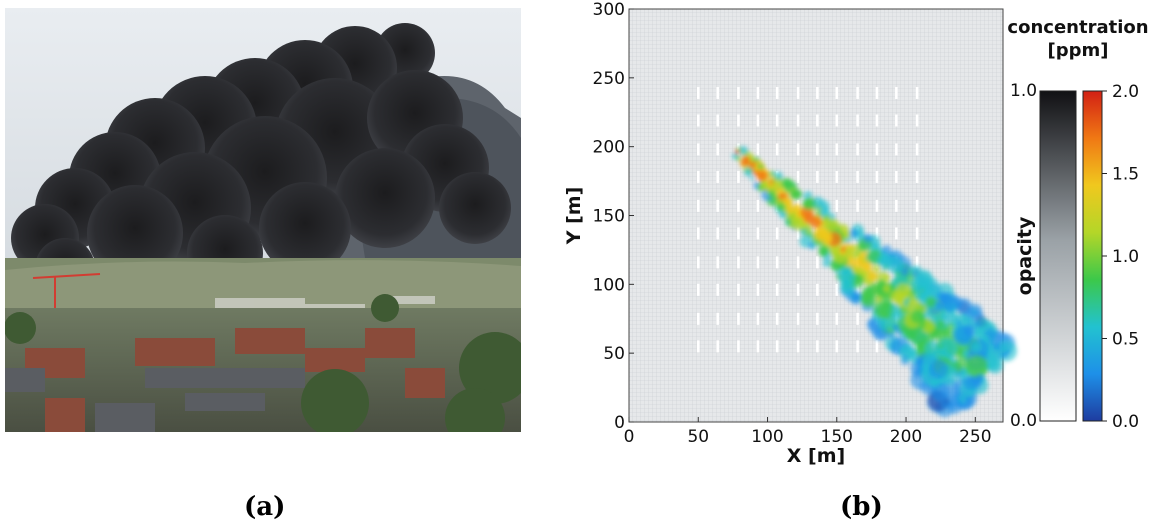 This screenshot has width=1152, height=527. What do you see at coordinates (1058, 256) in the screenshot?
I see `opacity-colorbar` at bounding box center [1058, 256].